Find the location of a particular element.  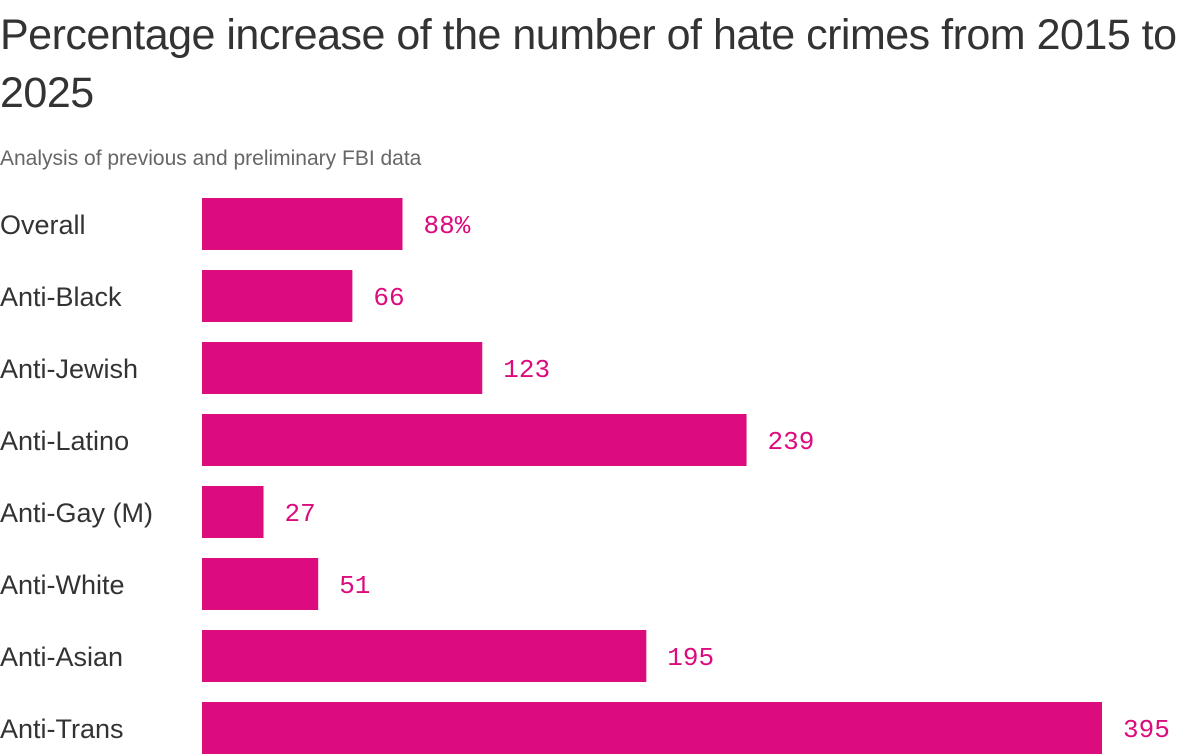

data-label: 395 is located at coordinates (1146, 730).